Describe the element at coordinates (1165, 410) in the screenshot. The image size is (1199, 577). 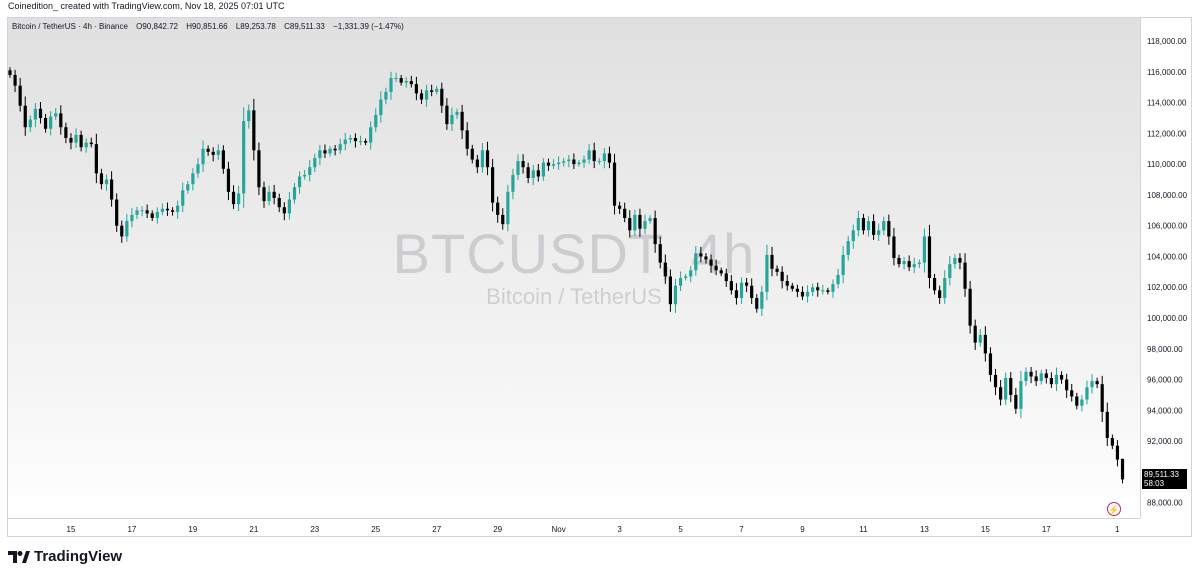
I see `price-tick-label: 94,000.00` at that location.